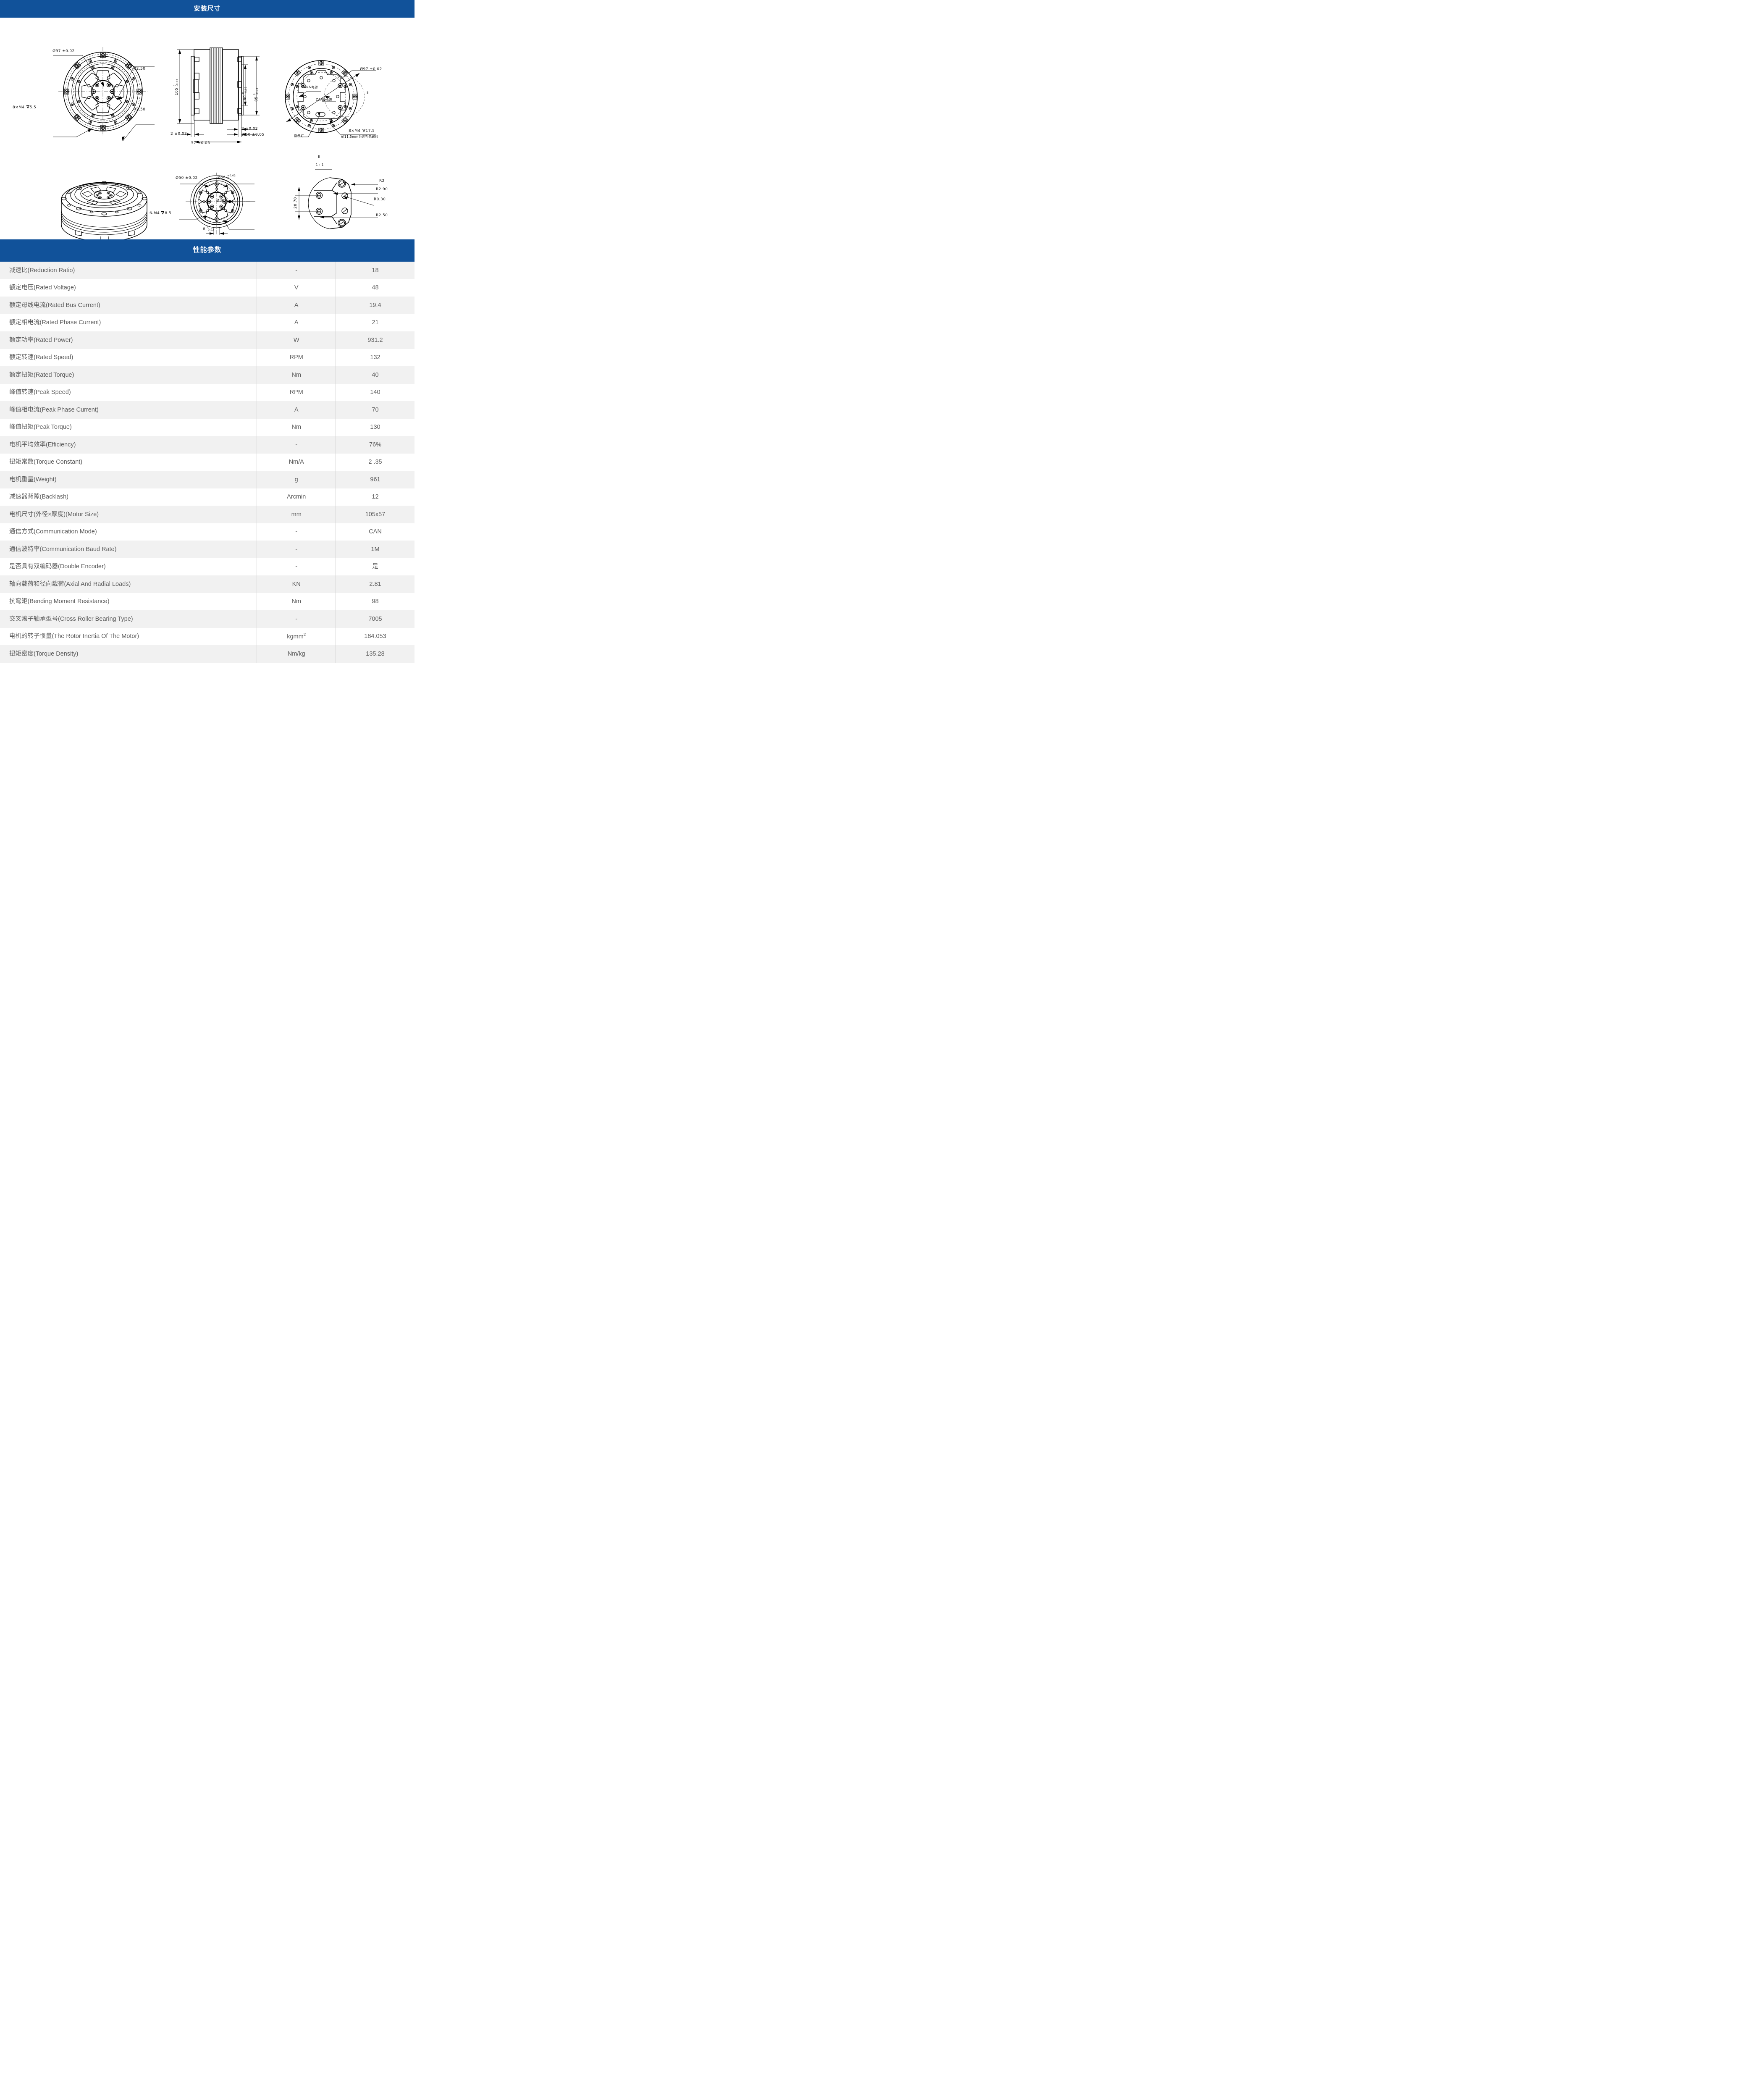  Describe the element at coordinates (42, 270) in the screenshot. I see `spec-name: 减速比(Reduction Ratio)` at that location.